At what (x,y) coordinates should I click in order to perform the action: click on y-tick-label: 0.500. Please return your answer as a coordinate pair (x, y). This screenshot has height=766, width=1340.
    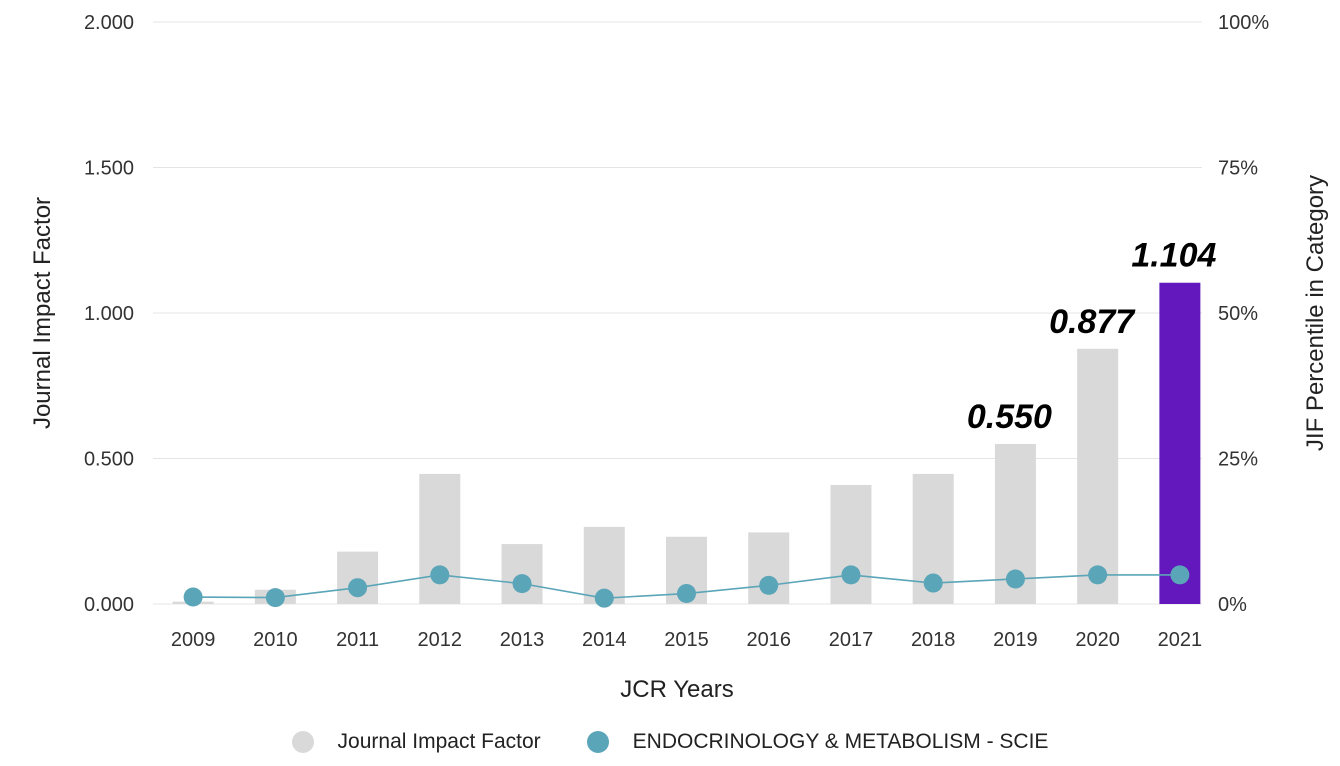
    Looking at the image, I should click on (109, 460).